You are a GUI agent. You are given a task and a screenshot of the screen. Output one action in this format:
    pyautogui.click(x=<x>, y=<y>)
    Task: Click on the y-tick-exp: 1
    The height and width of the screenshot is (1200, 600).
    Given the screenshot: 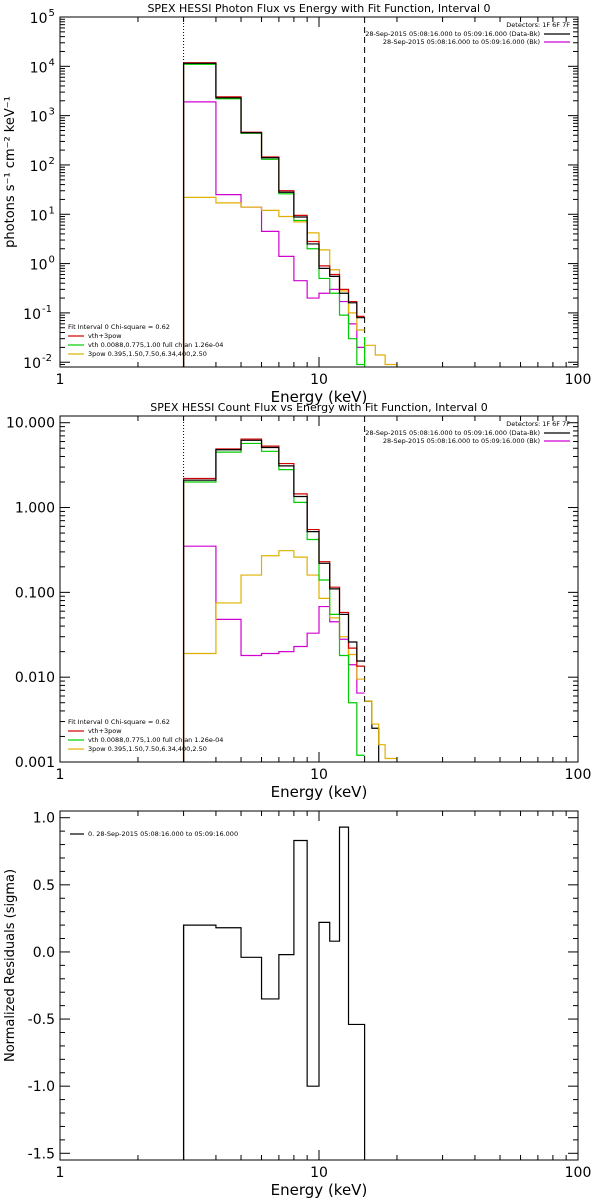 What is the action you would take?
    pyautogui.click(x=52, y=210)
    